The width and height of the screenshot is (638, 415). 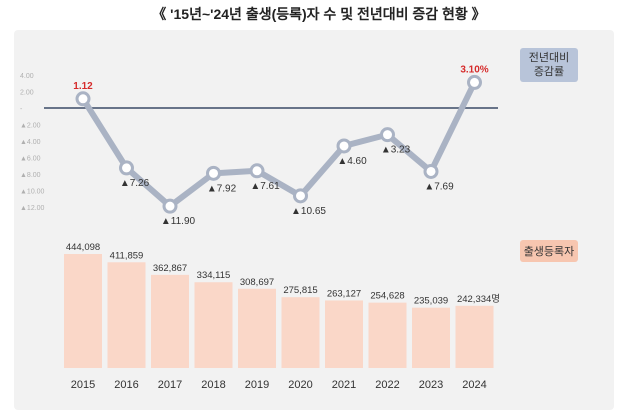 I want to click on births-value-label-2019: 308,697, so click(x=257, y=282).